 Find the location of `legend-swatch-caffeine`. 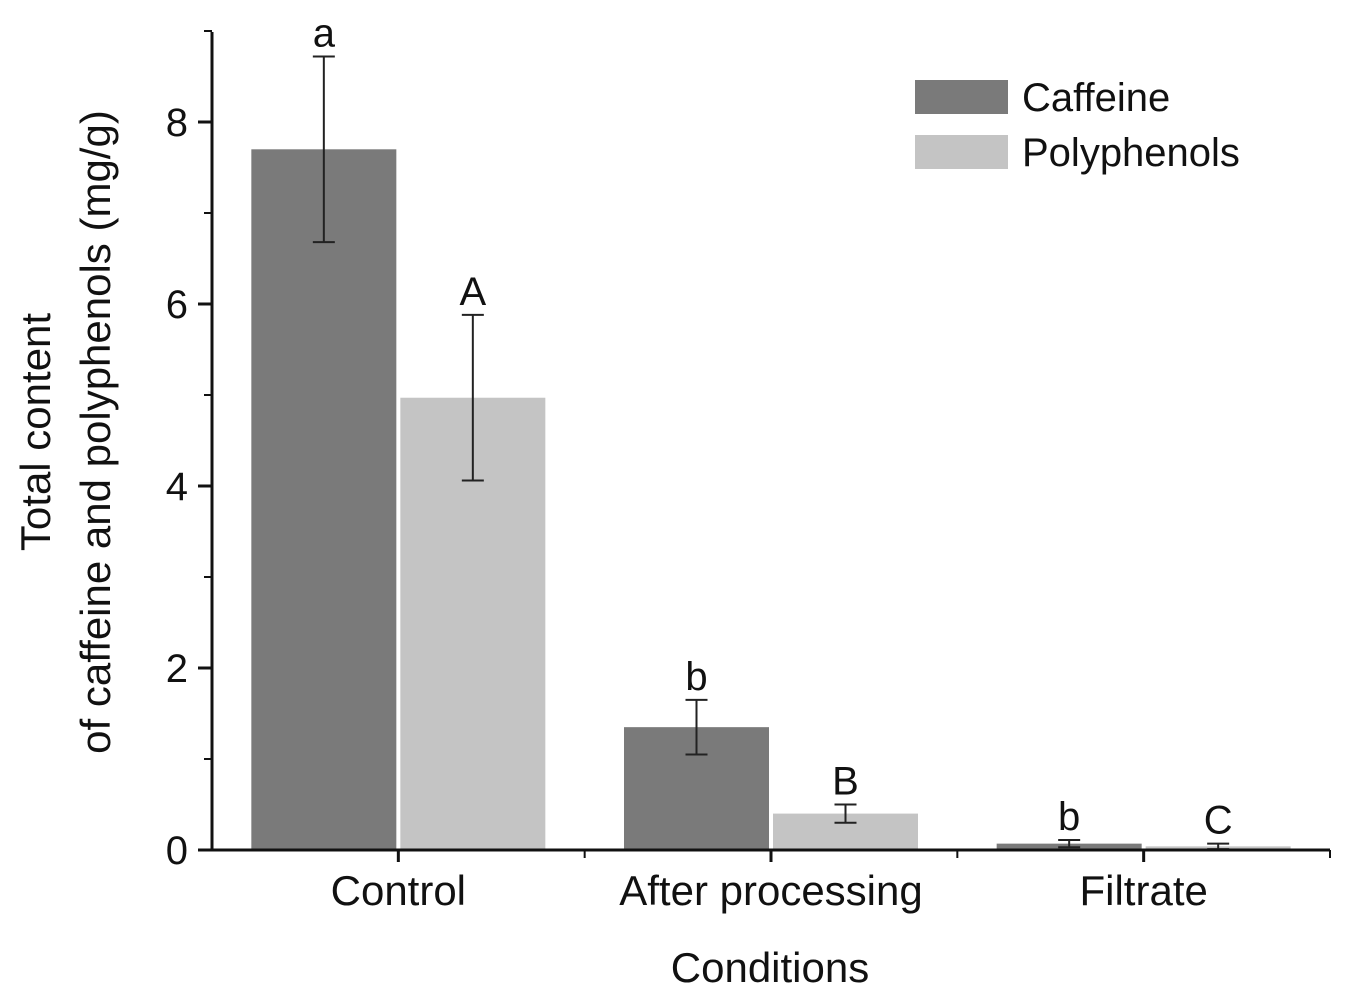

legend-swatch-caffeine is located at coordinates (961, 97).